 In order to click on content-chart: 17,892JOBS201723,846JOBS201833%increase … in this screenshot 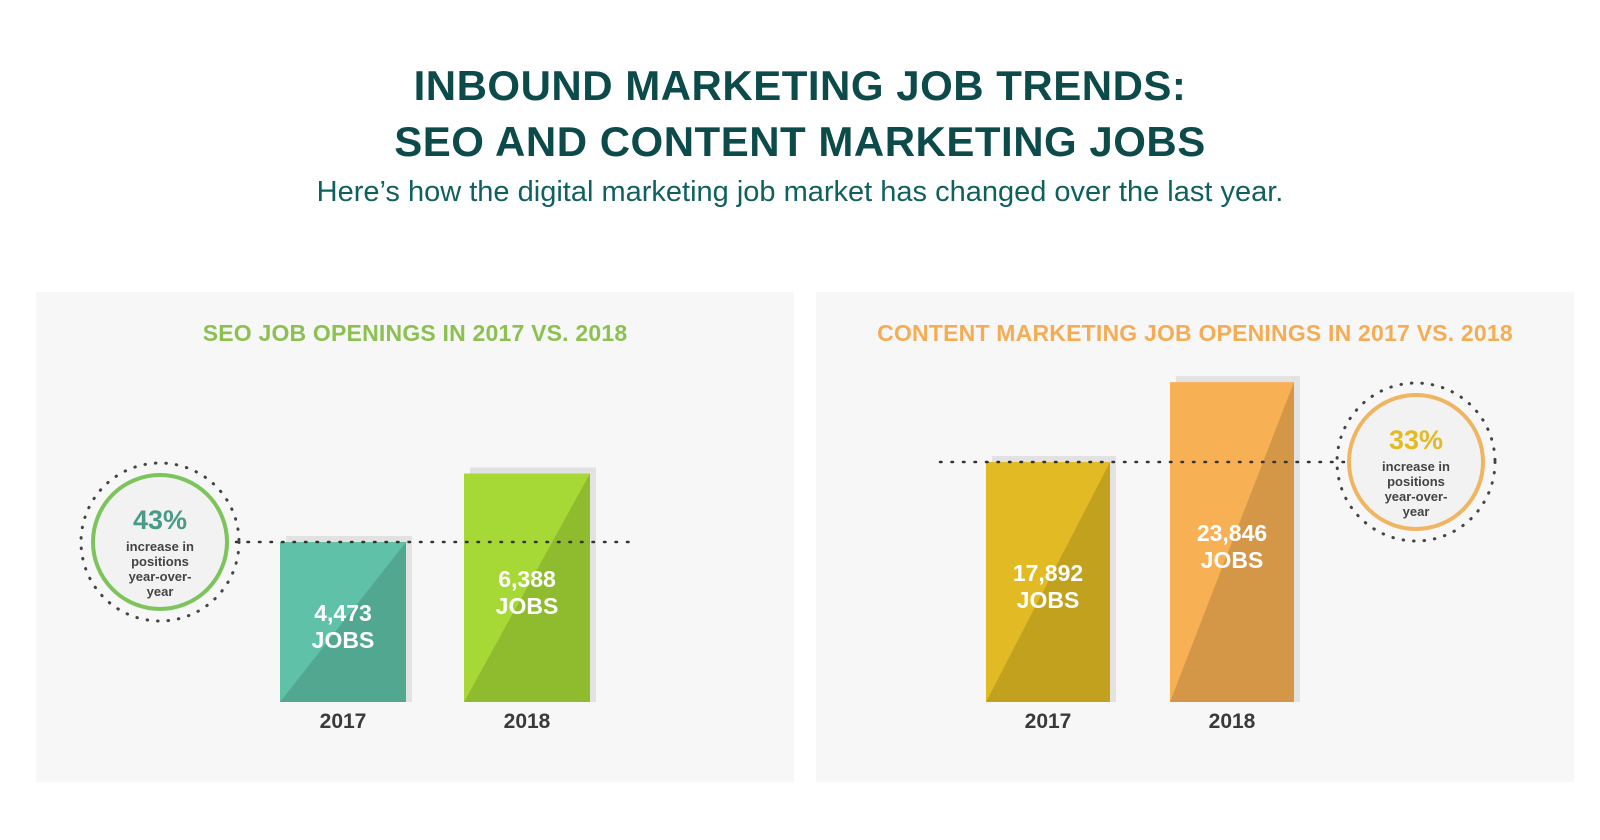, I will do `click(1217, 554)`.